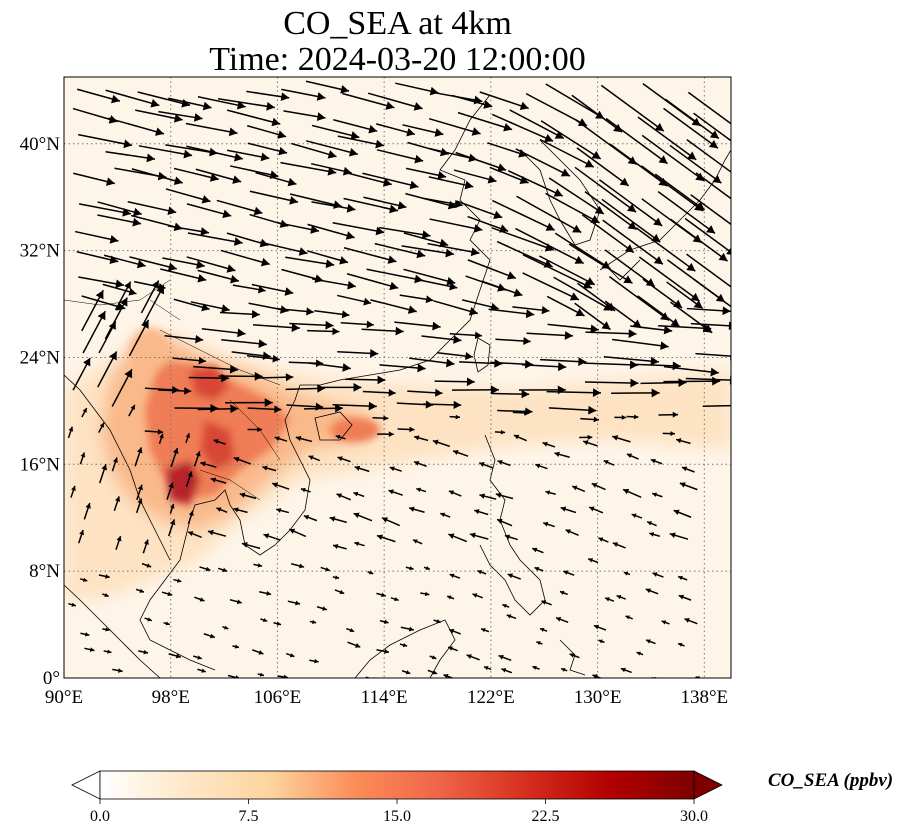 This screenshot has width=916, height=836. I want to click on lat-tick-label: 24°N, so click(40, 357).